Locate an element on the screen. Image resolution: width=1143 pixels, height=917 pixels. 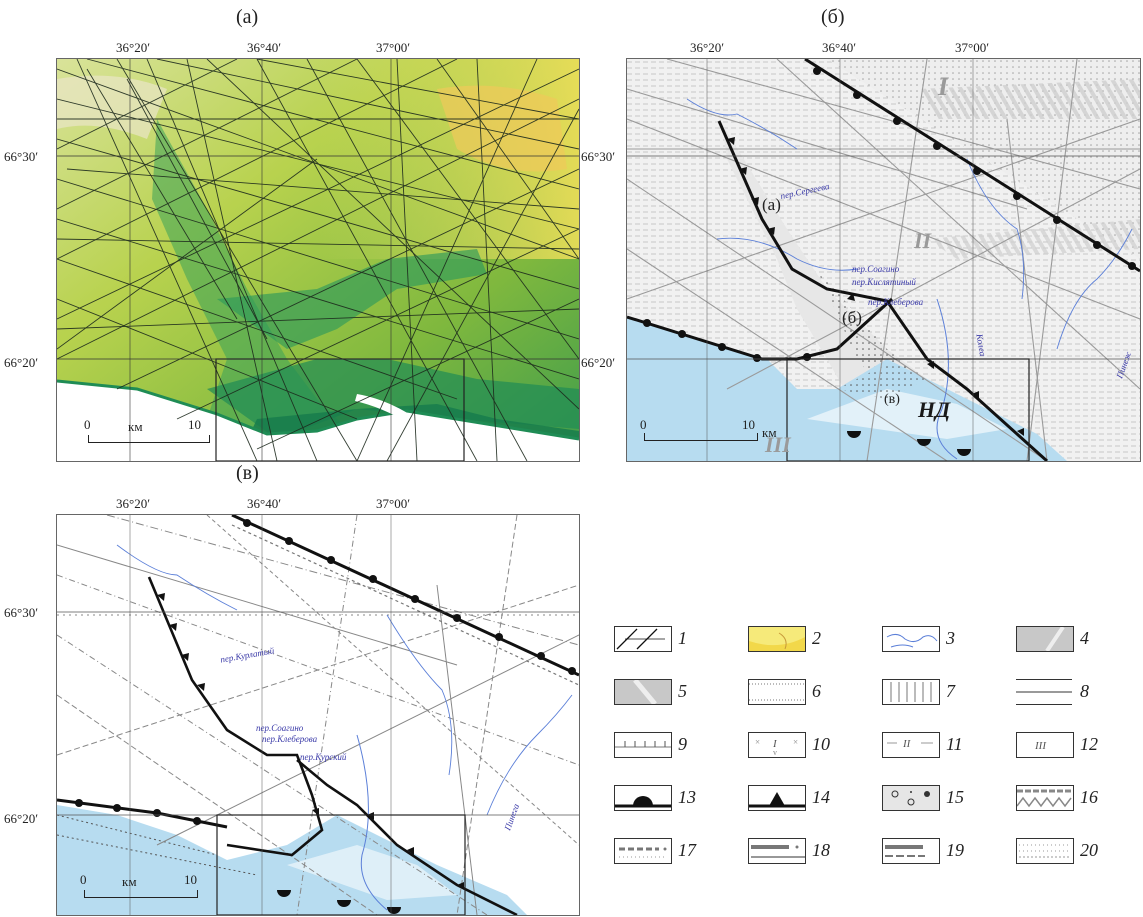
scale-a-ten: 10 is located at coordinates (194, 424).